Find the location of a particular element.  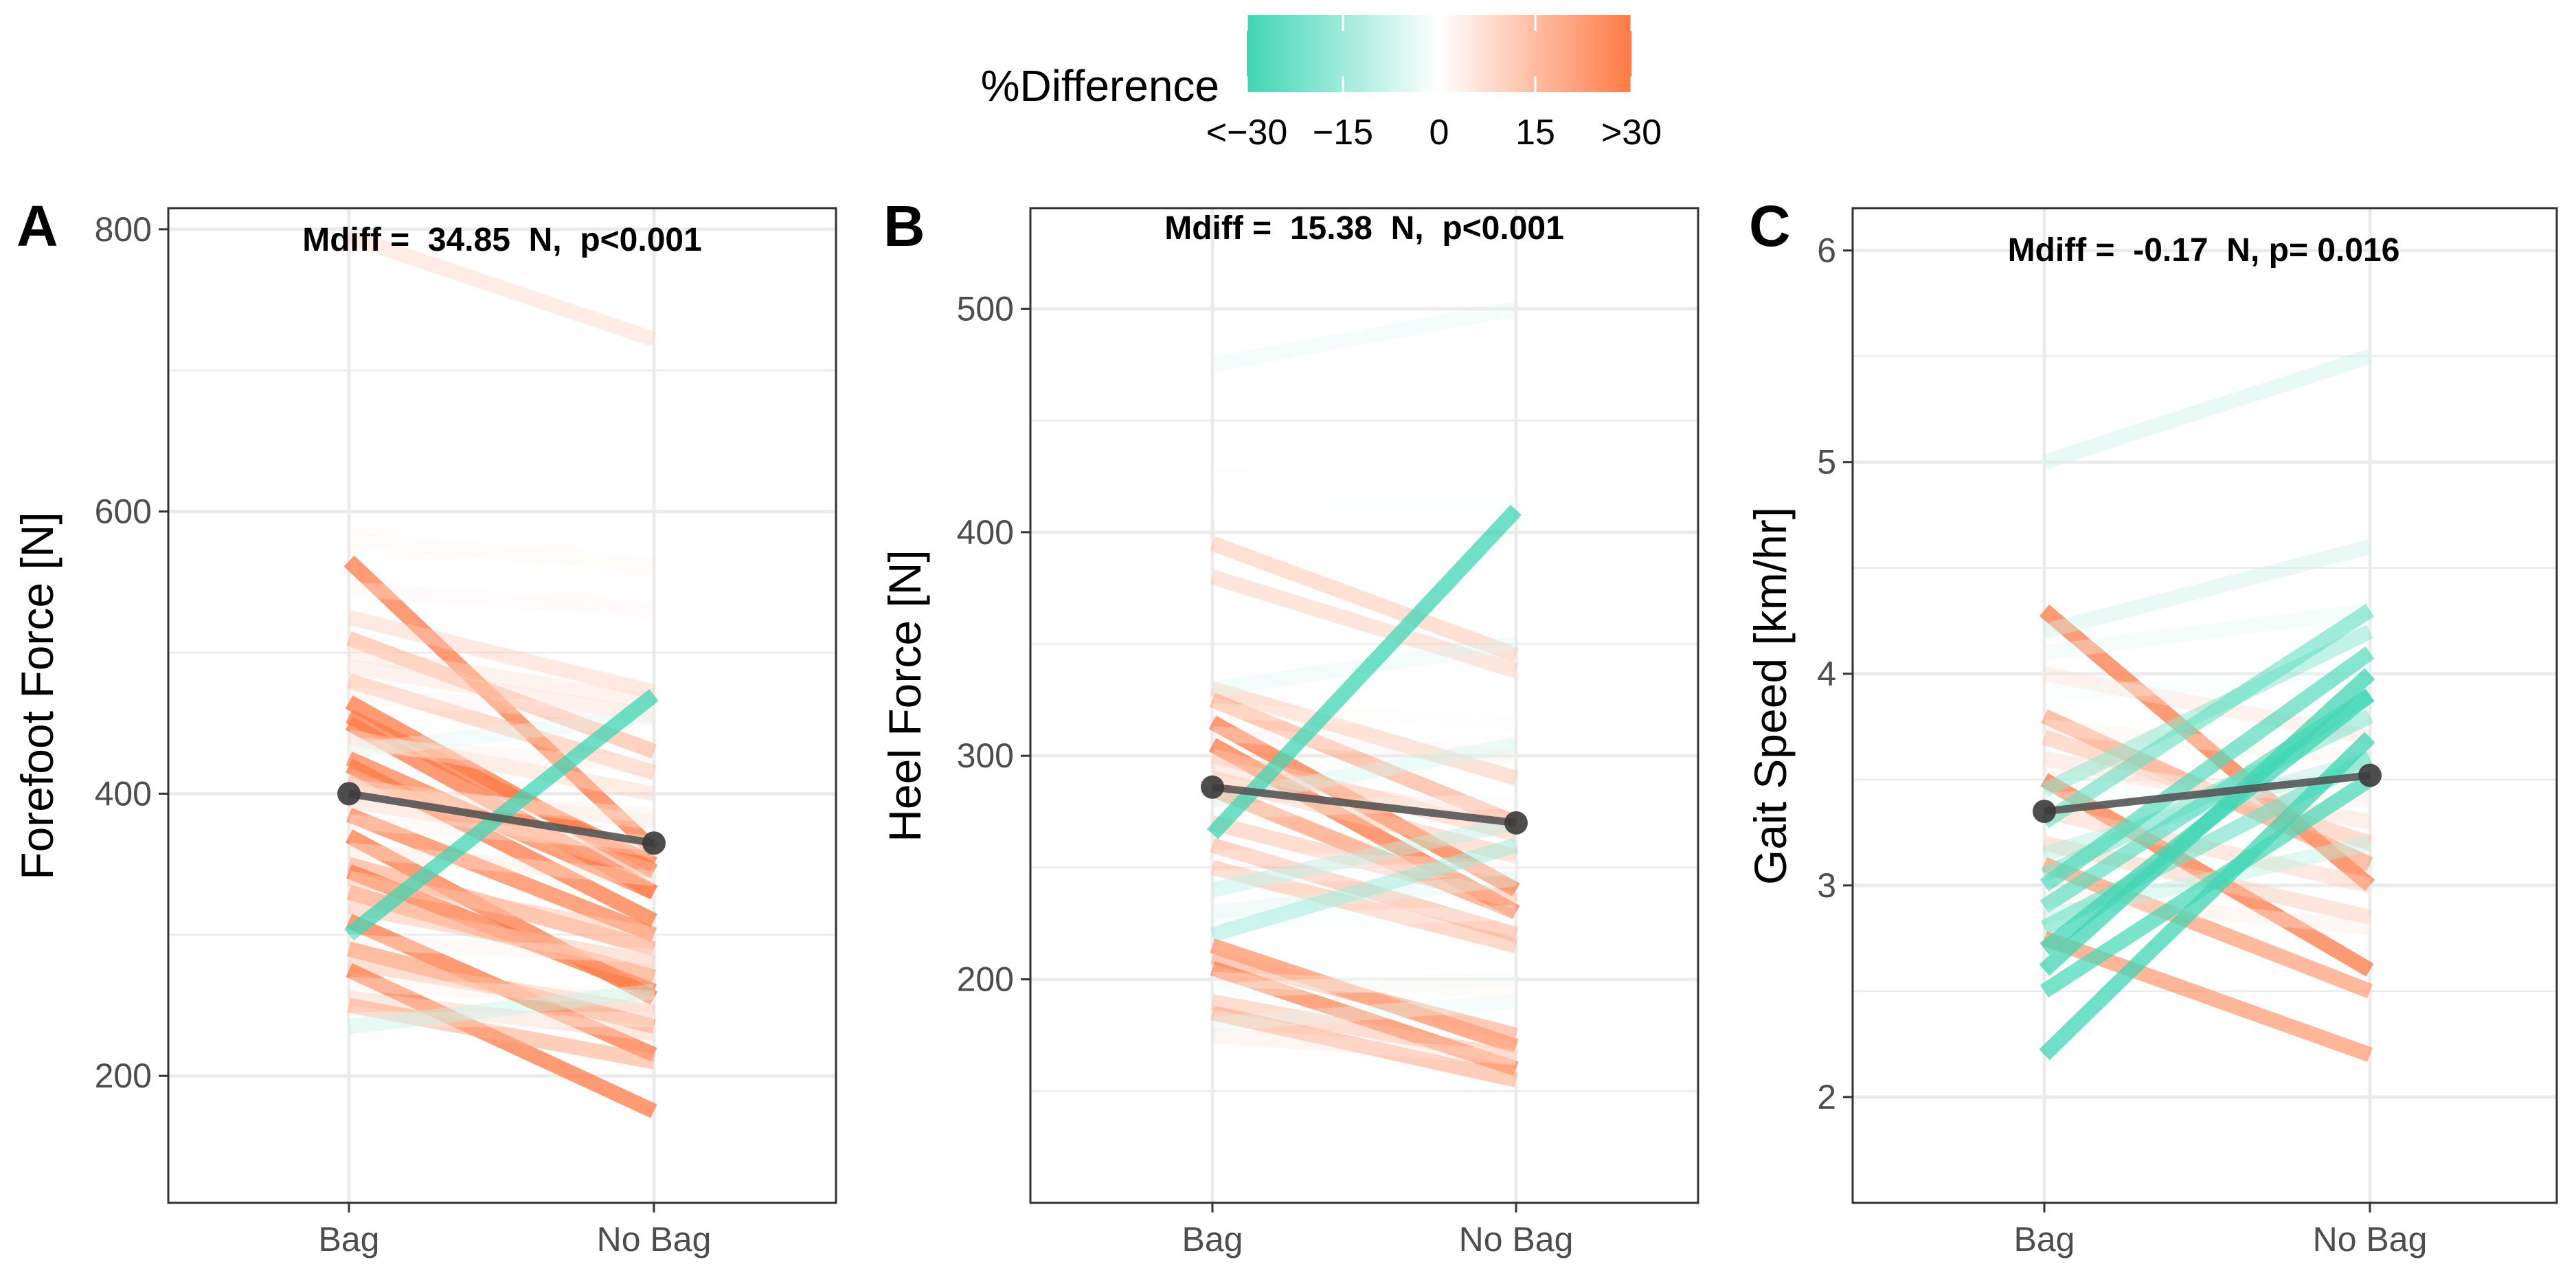

legend-tick-label: <−30 is located at coordinates (1247, 133).